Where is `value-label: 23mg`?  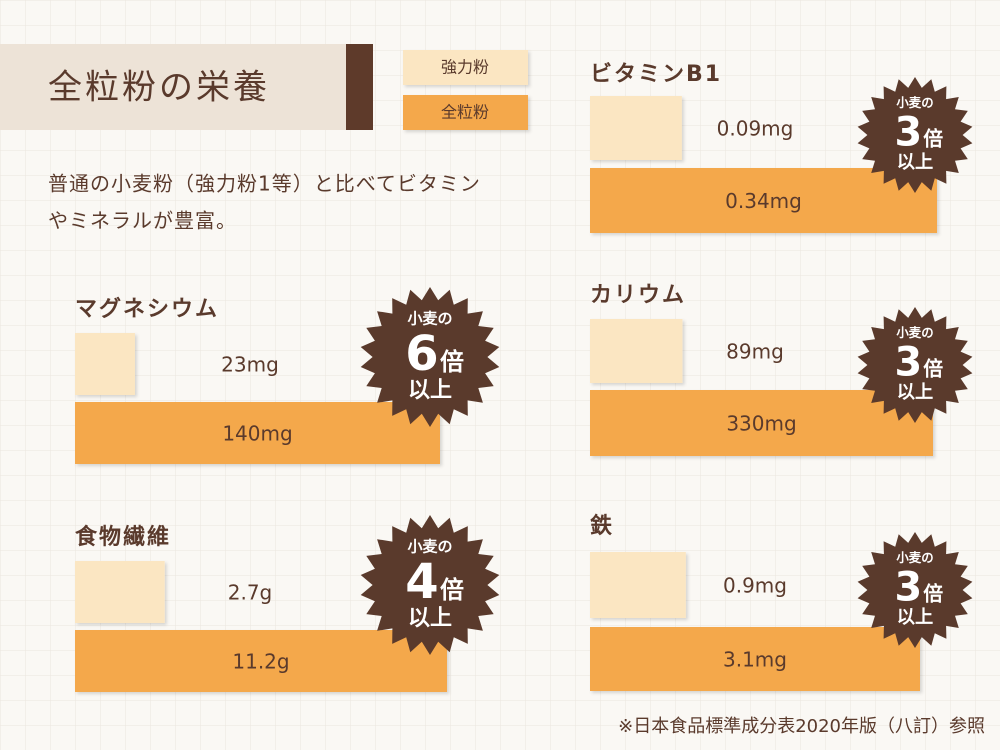 value-label: 23mg is located at coordinates (250, 365).